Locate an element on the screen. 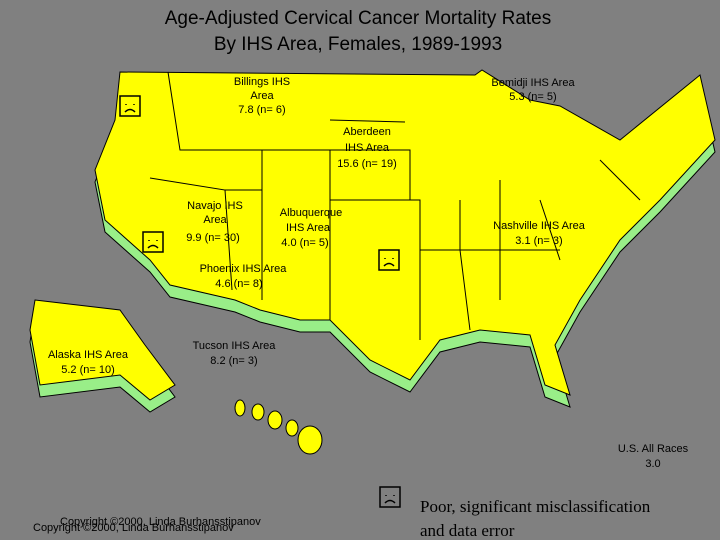 Image resolution: width=720 pixels, height=540 pixels. area-name: Phoenix IHS Area is located at coordinates (244, 269).